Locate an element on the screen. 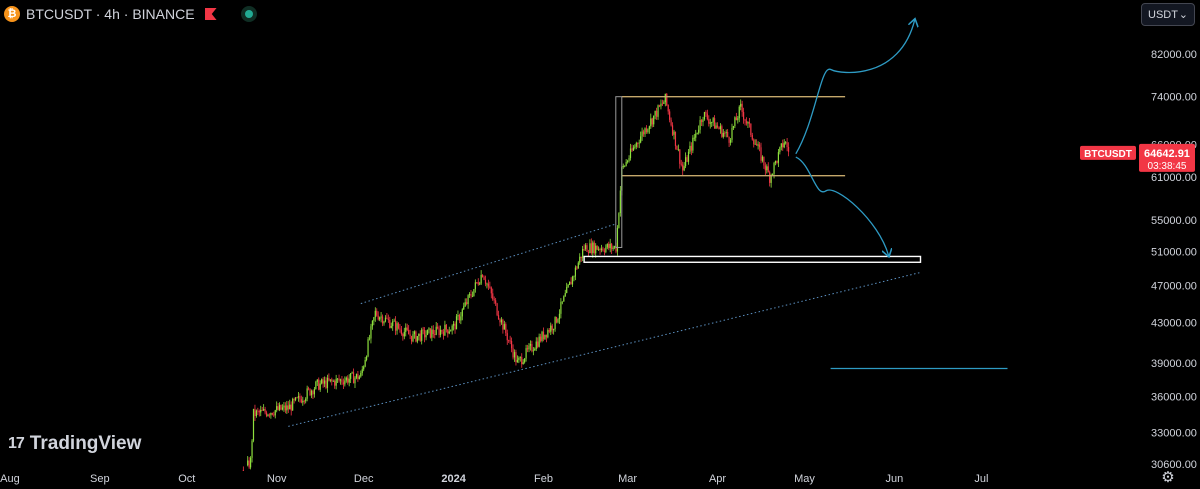  currency-selector: USDT ⌄ is located at coordinates (1168, 14).